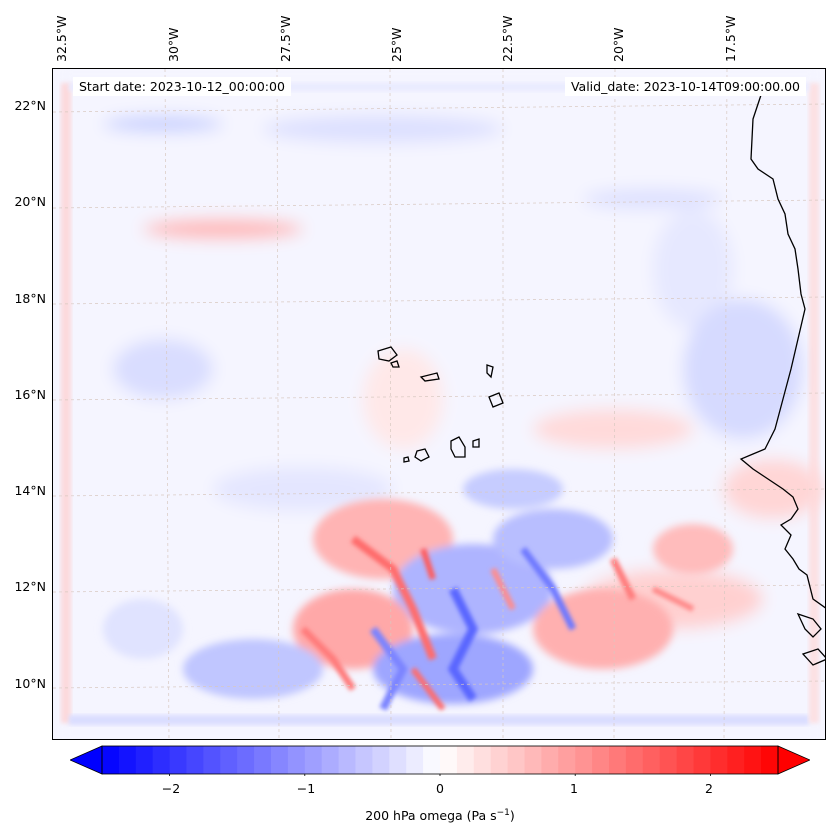 Image resolution: width=837 pixels, height=839 pixels. I want to click on lon-label: 22.5°W, so click(507, 38).